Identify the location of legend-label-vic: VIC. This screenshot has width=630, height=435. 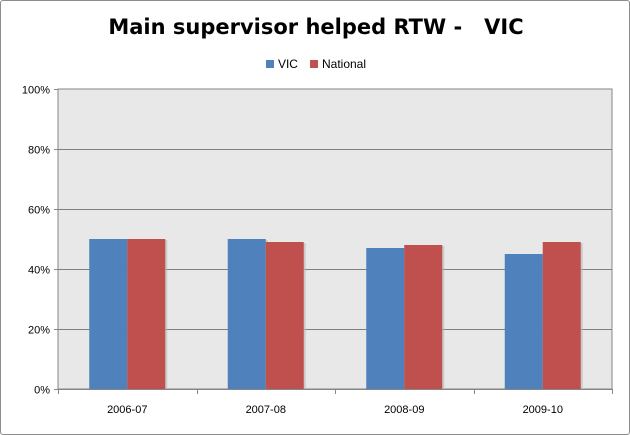
(287, 64).